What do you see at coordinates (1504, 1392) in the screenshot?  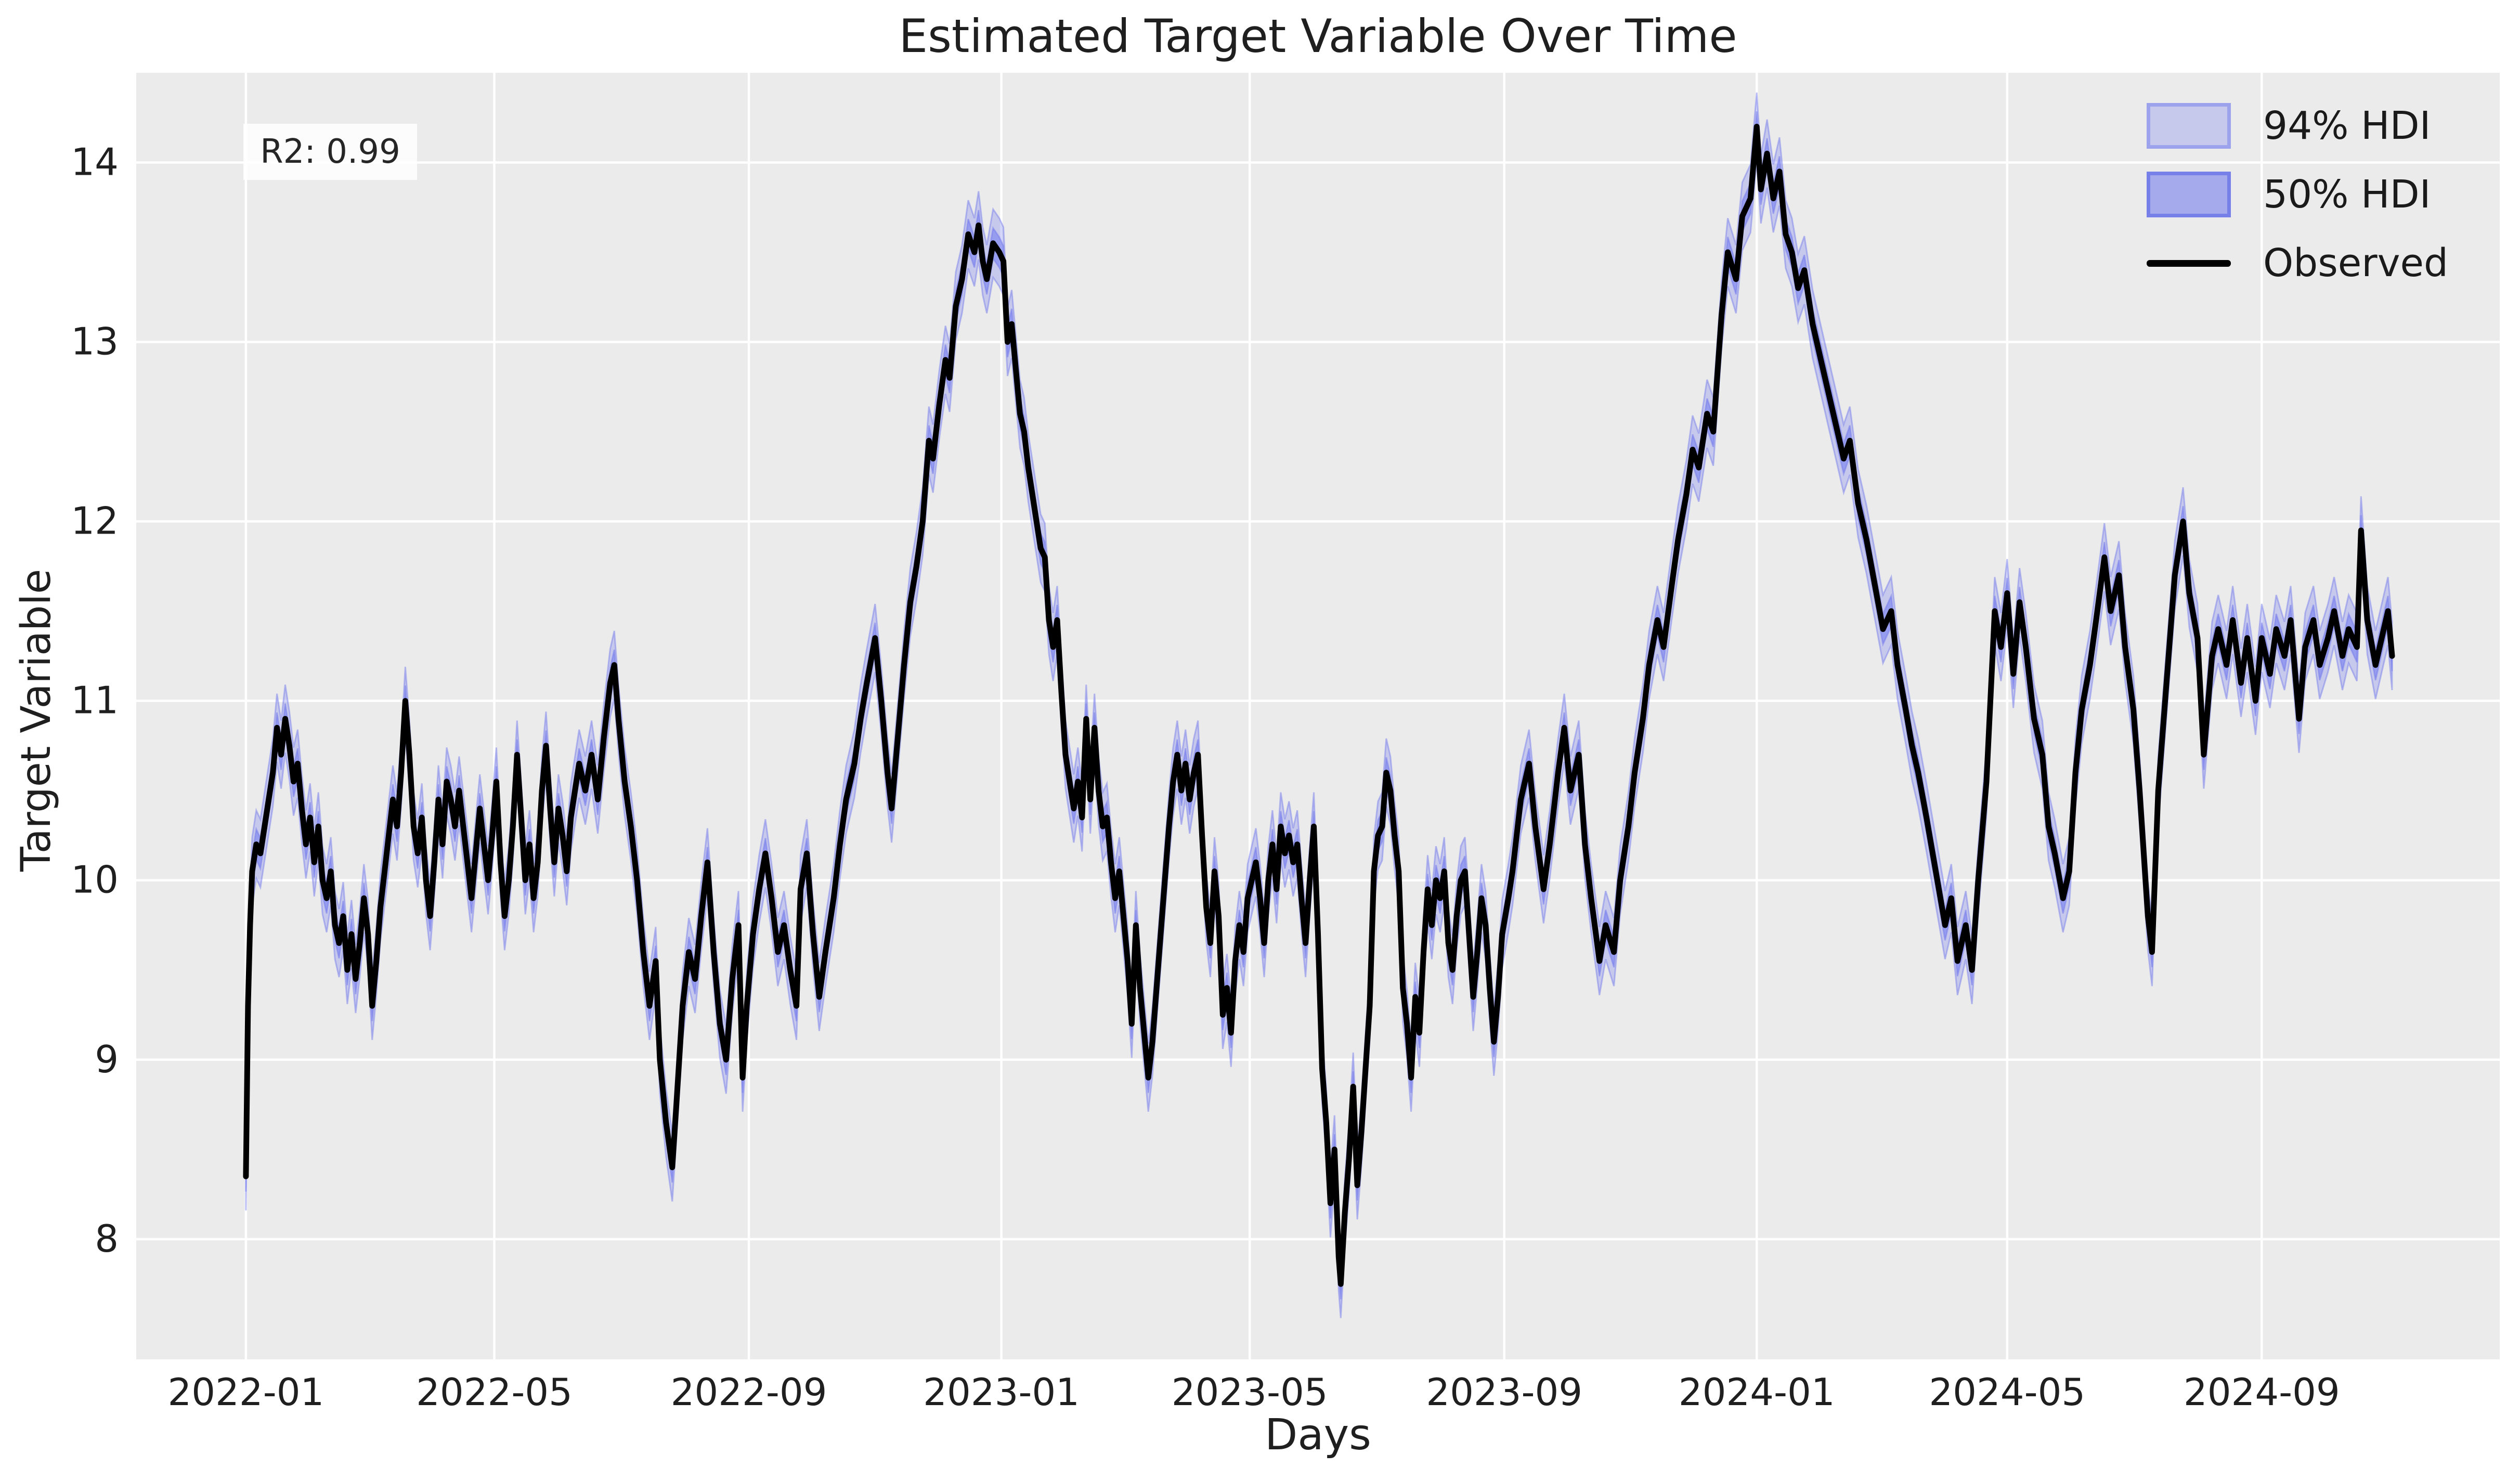 I see `x-tick-label: 2023-09` at bounding box center [1504, 1392].